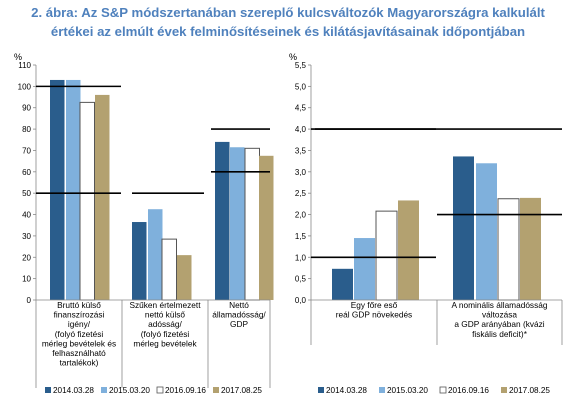  What do you see at coordinates (26, 257) in the screenshot?
I see `left-y-tick-label: 20` at bounding box center [26, 257].